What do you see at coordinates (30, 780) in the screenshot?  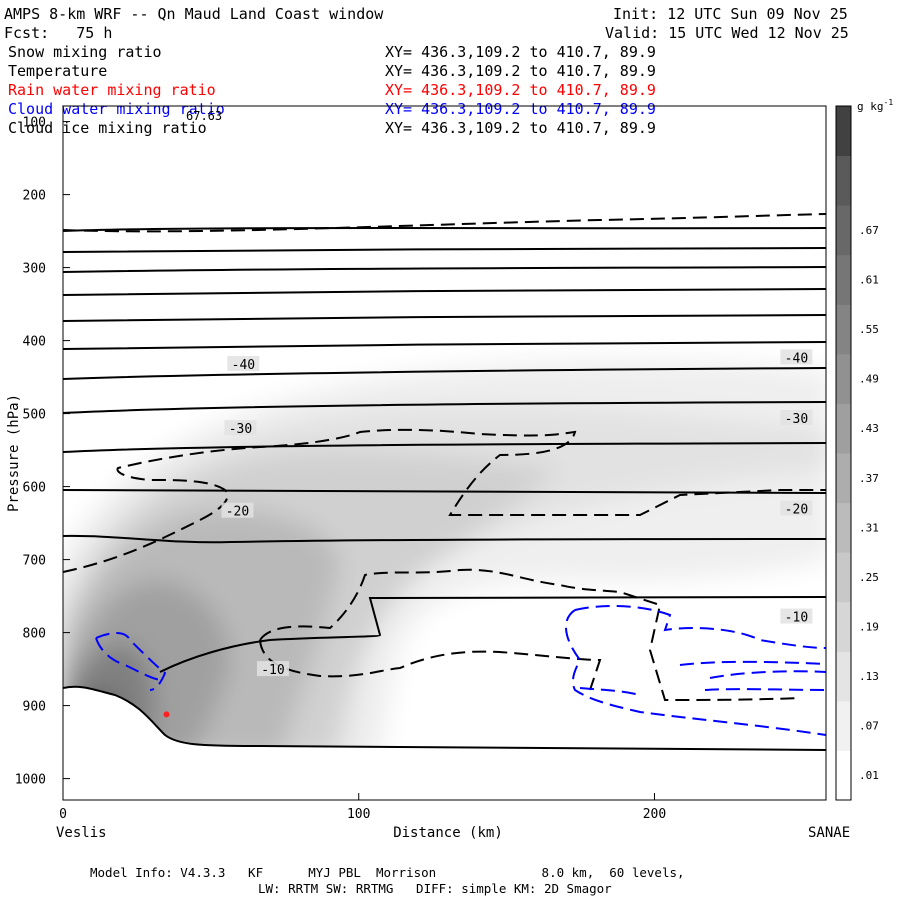 I see `y-tick-label: 1000` at bounding box center [30, 780].